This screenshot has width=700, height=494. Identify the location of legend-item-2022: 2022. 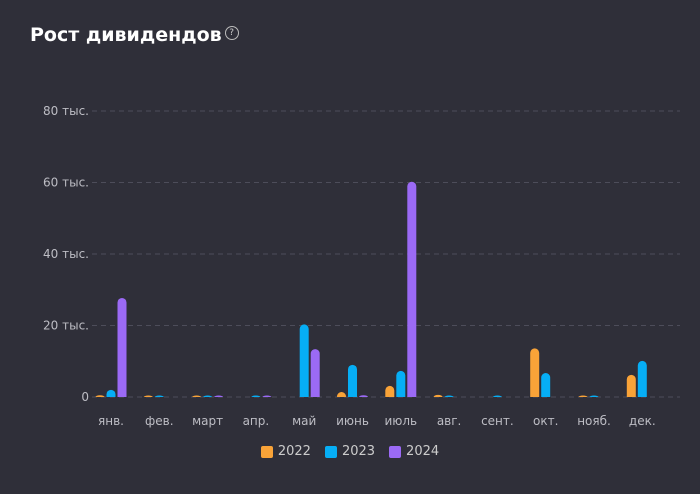
(285, 451).